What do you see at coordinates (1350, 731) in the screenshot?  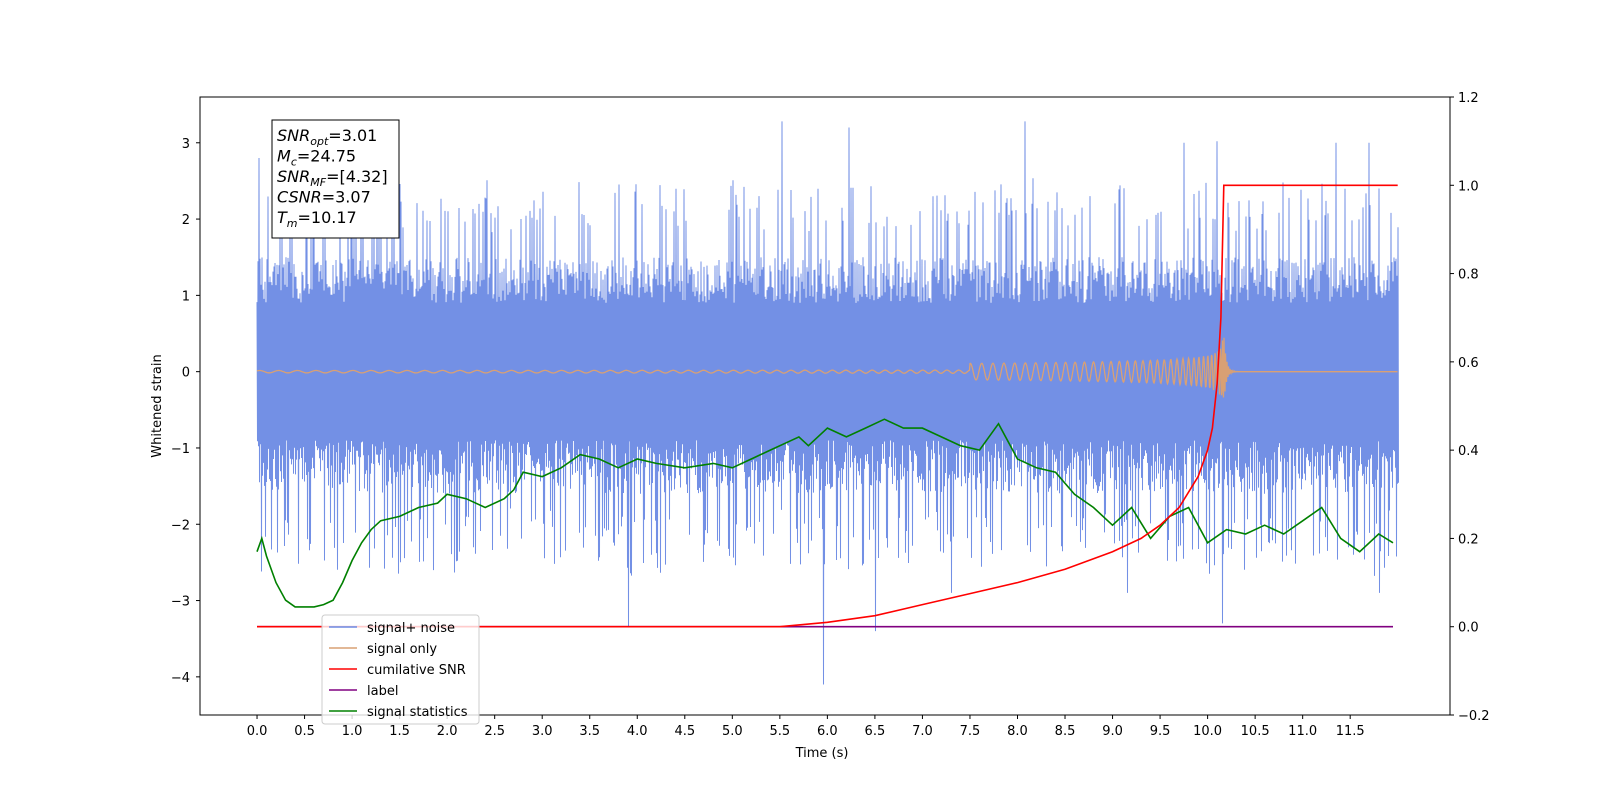 I see `x-tick-label: 11.5` at bounding box center [1350, 731].